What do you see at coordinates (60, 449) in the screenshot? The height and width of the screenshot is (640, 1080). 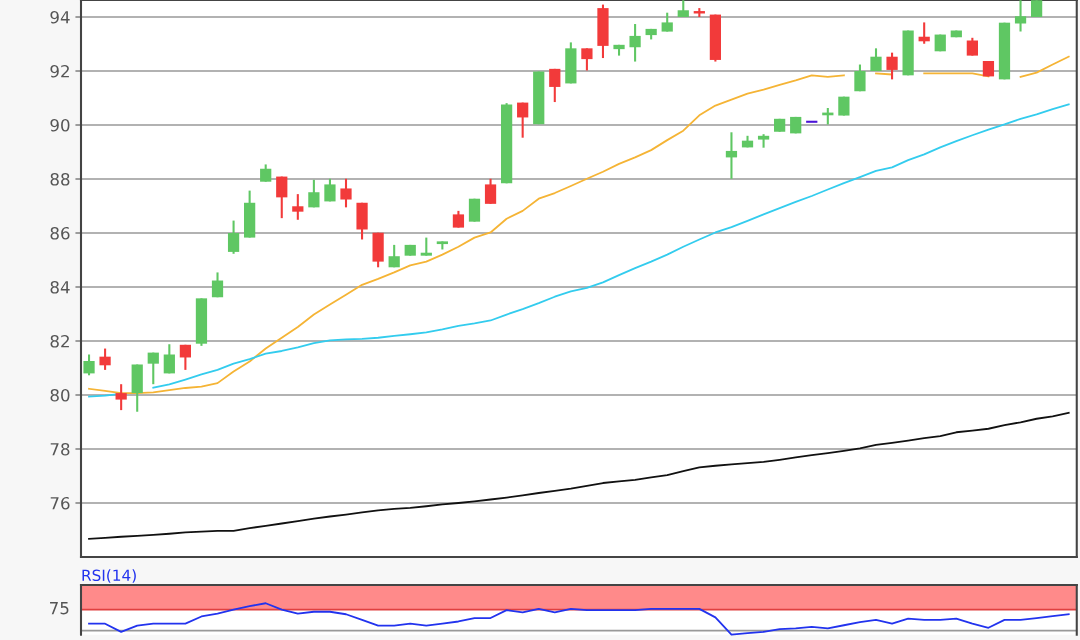 I see `y-tick-label: 78` at bounding box center [60, 449].